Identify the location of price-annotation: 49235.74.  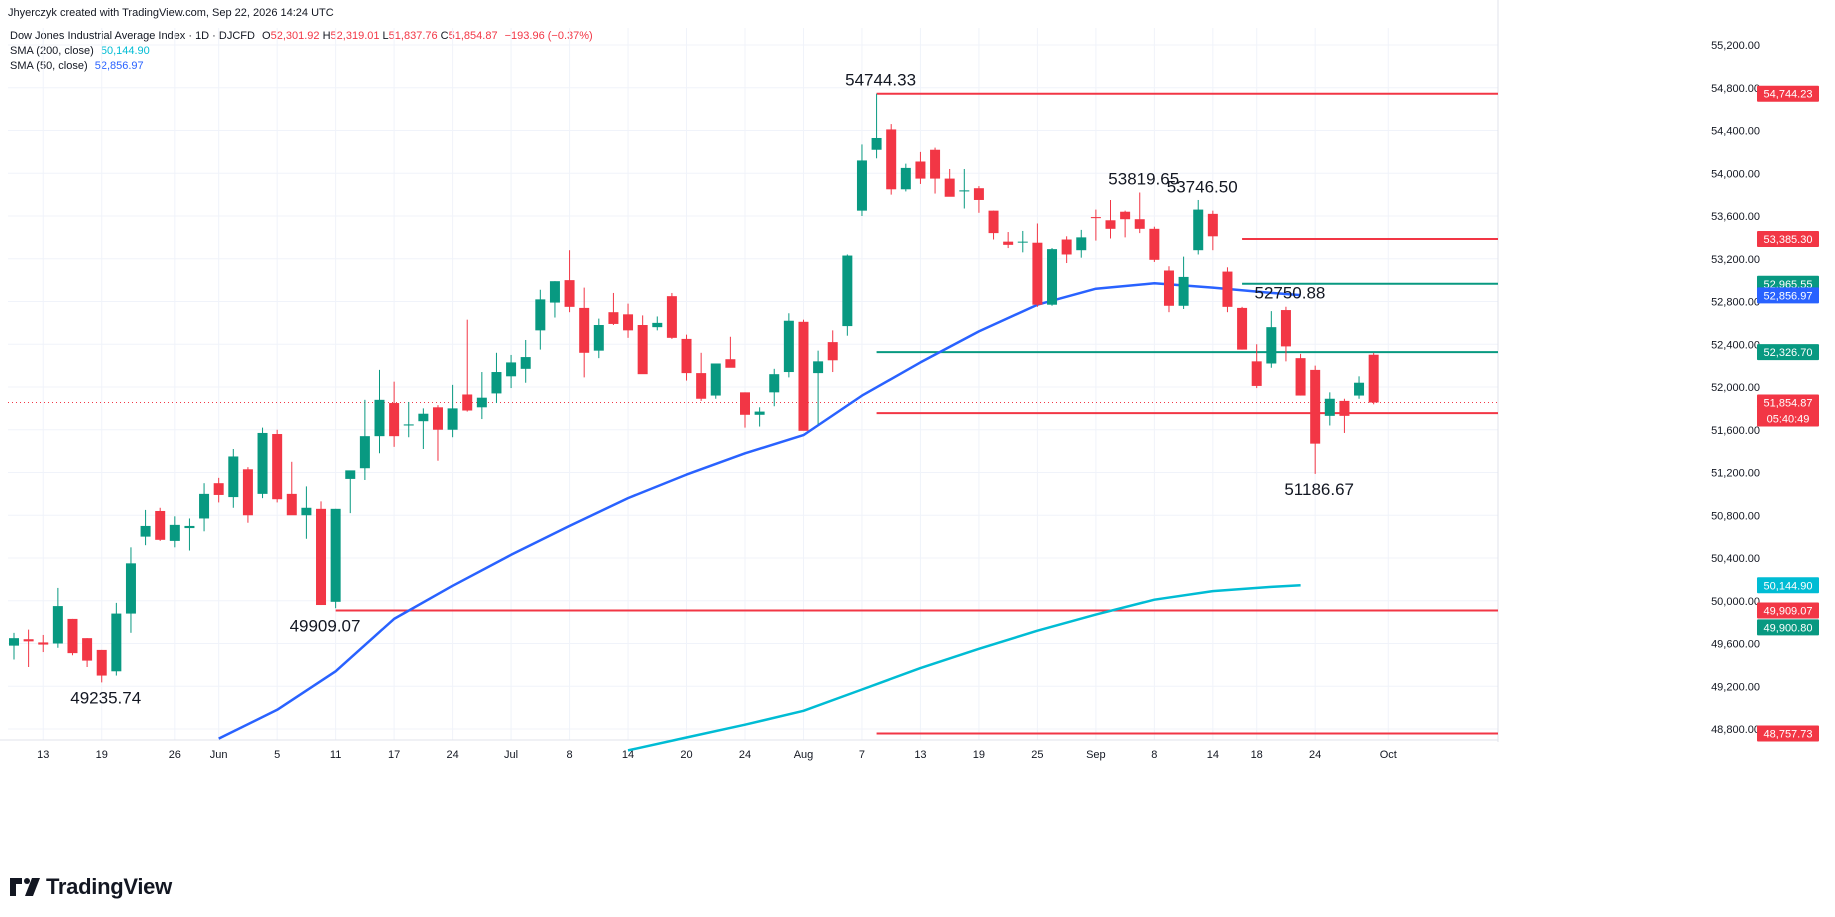
(105, 697).